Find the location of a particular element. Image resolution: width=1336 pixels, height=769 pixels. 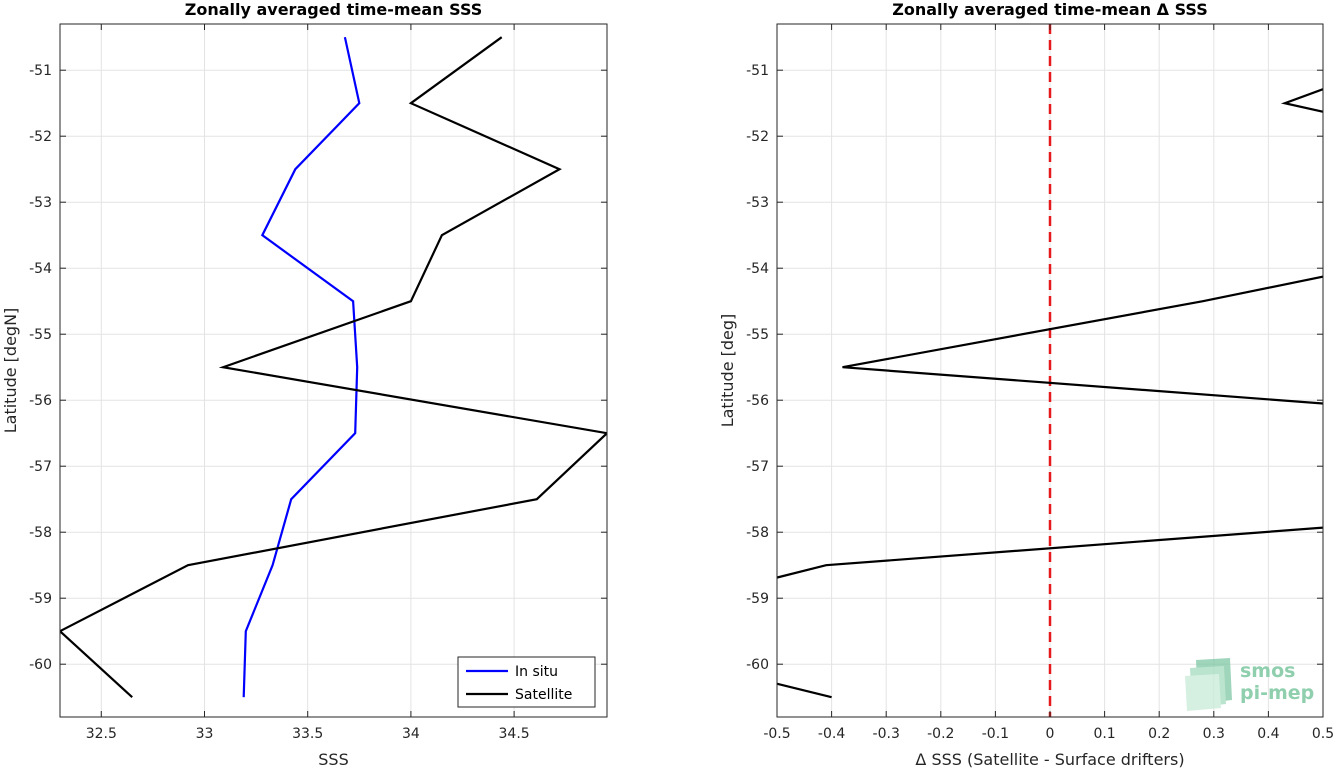

legend: In situ Satellite is located at coordinates (526, 682).